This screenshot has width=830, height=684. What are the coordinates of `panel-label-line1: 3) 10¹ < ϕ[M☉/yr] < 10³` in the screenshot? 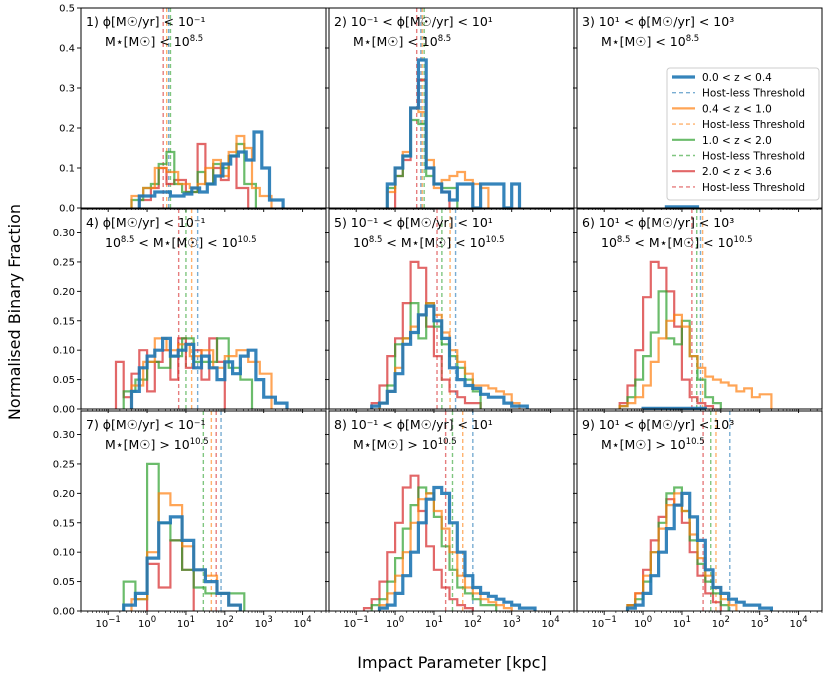 It's located at (658, 21).